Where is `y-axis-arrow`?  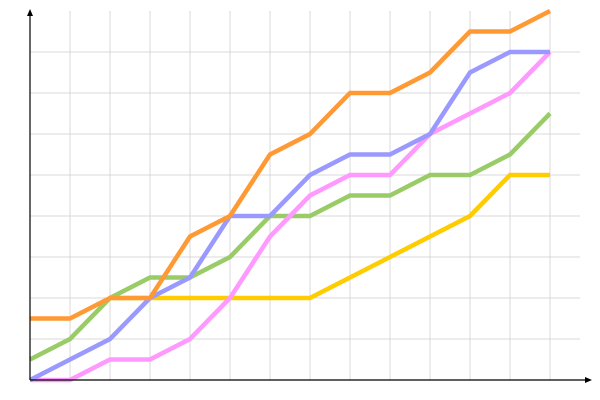 y-axis-arrow is located at coordinates (30, 12).